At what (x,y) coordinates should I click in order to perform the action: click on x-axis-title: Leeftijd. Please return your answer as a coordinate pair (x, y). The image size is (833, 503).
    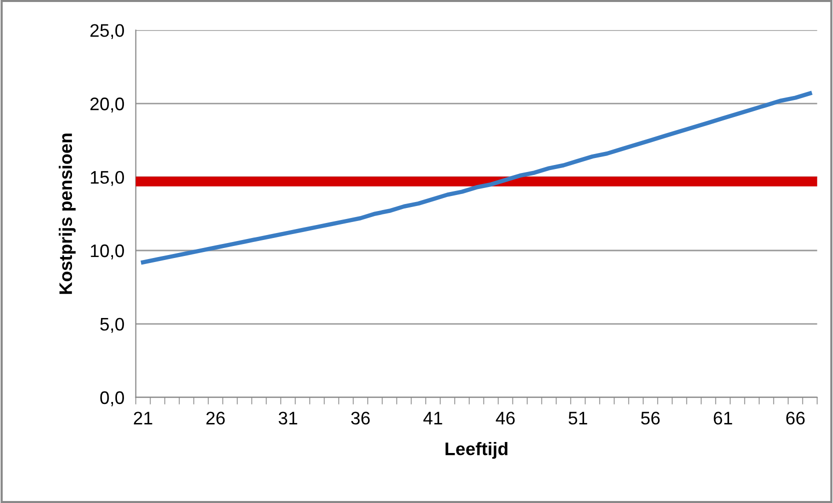
    Looking at the image, I should click on (477, 450).